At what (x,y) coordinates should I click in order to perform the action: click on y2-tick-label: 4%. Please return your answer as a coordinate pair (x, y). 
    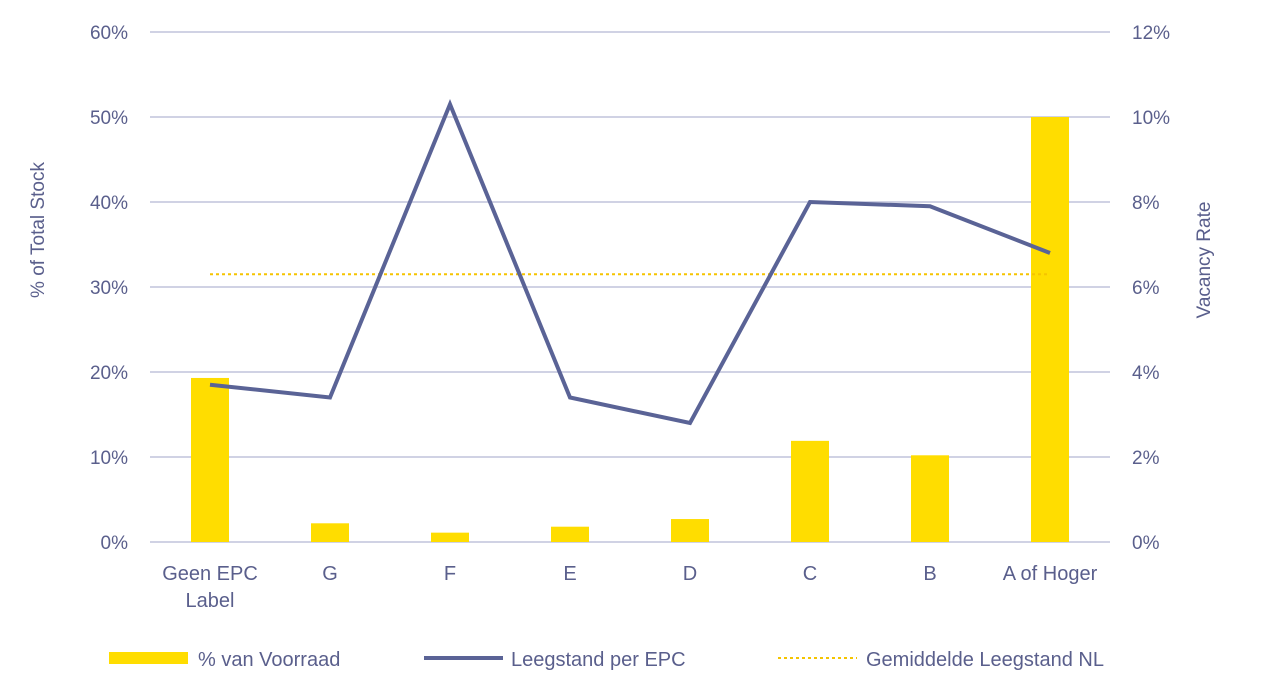
    Looking at the image, I should click on (1146, 373).